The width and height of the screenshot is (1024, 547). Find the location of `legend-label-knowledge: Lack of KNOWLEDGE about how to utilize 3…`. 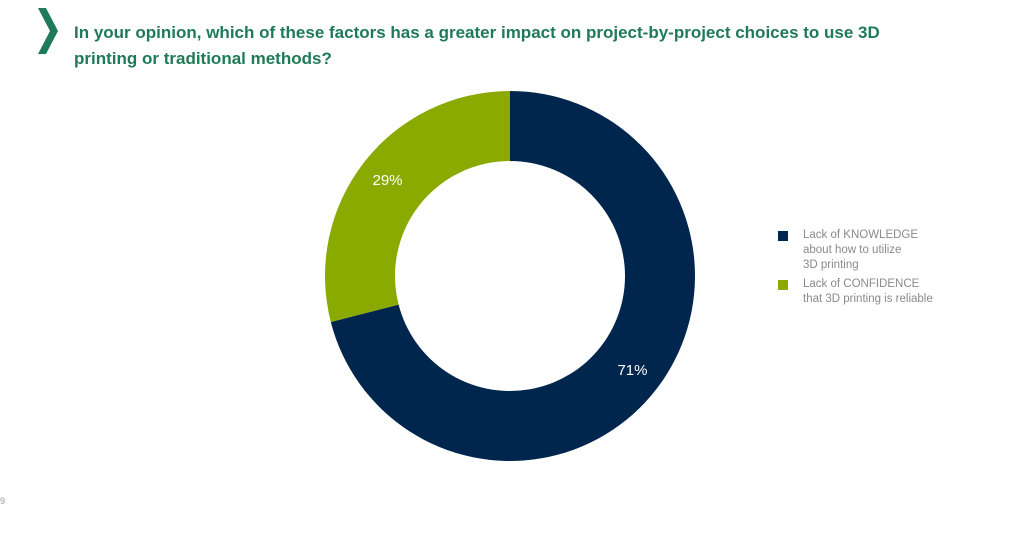

legend-label-knowledge: Lack of KNOWLEDGE about how to utilize 3… is located at coordinates (861, 250).